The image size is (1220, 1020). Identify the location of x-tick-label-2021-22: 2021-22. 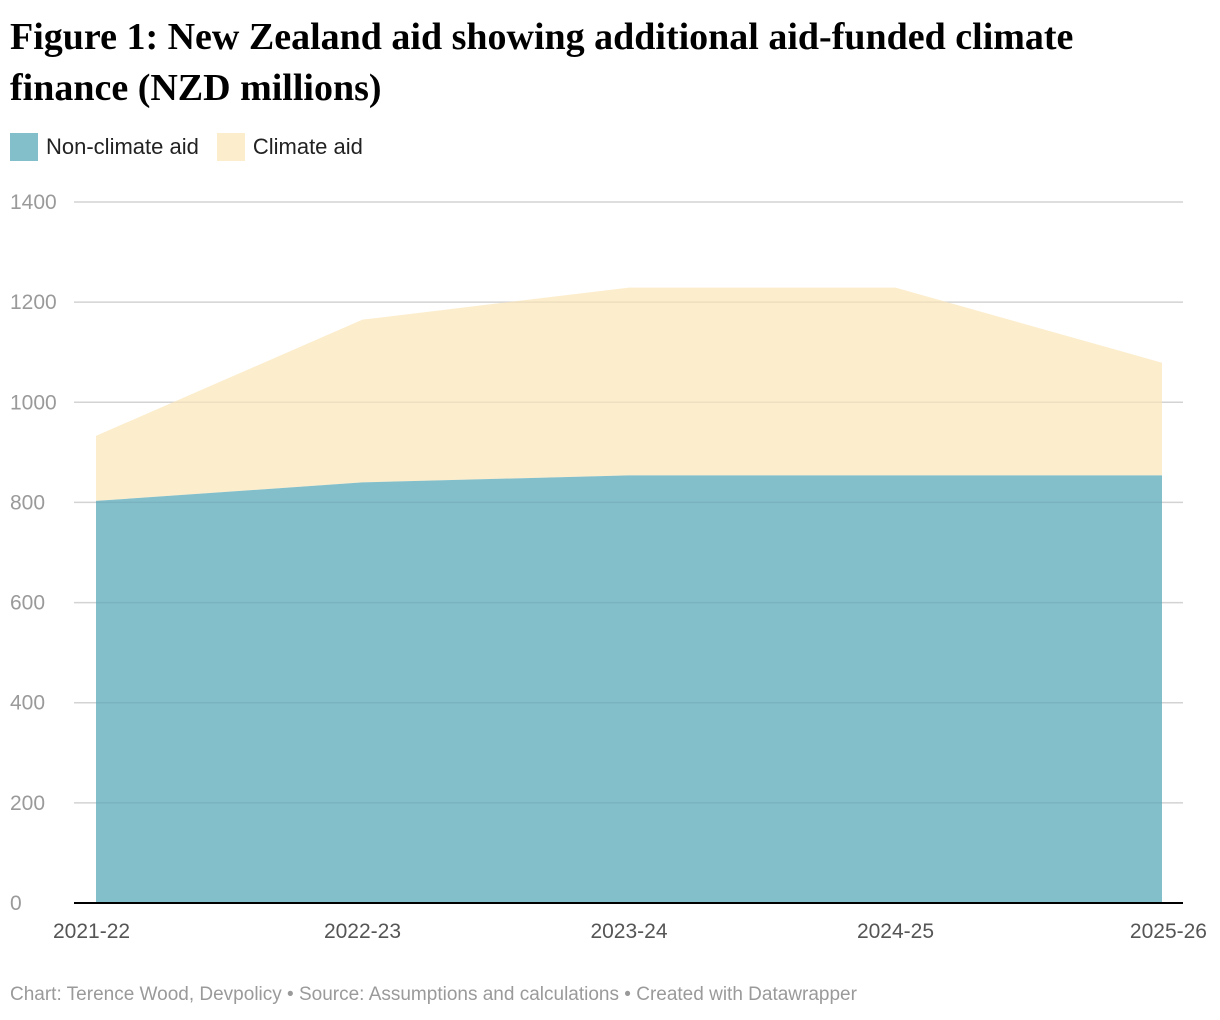
(91, 931).